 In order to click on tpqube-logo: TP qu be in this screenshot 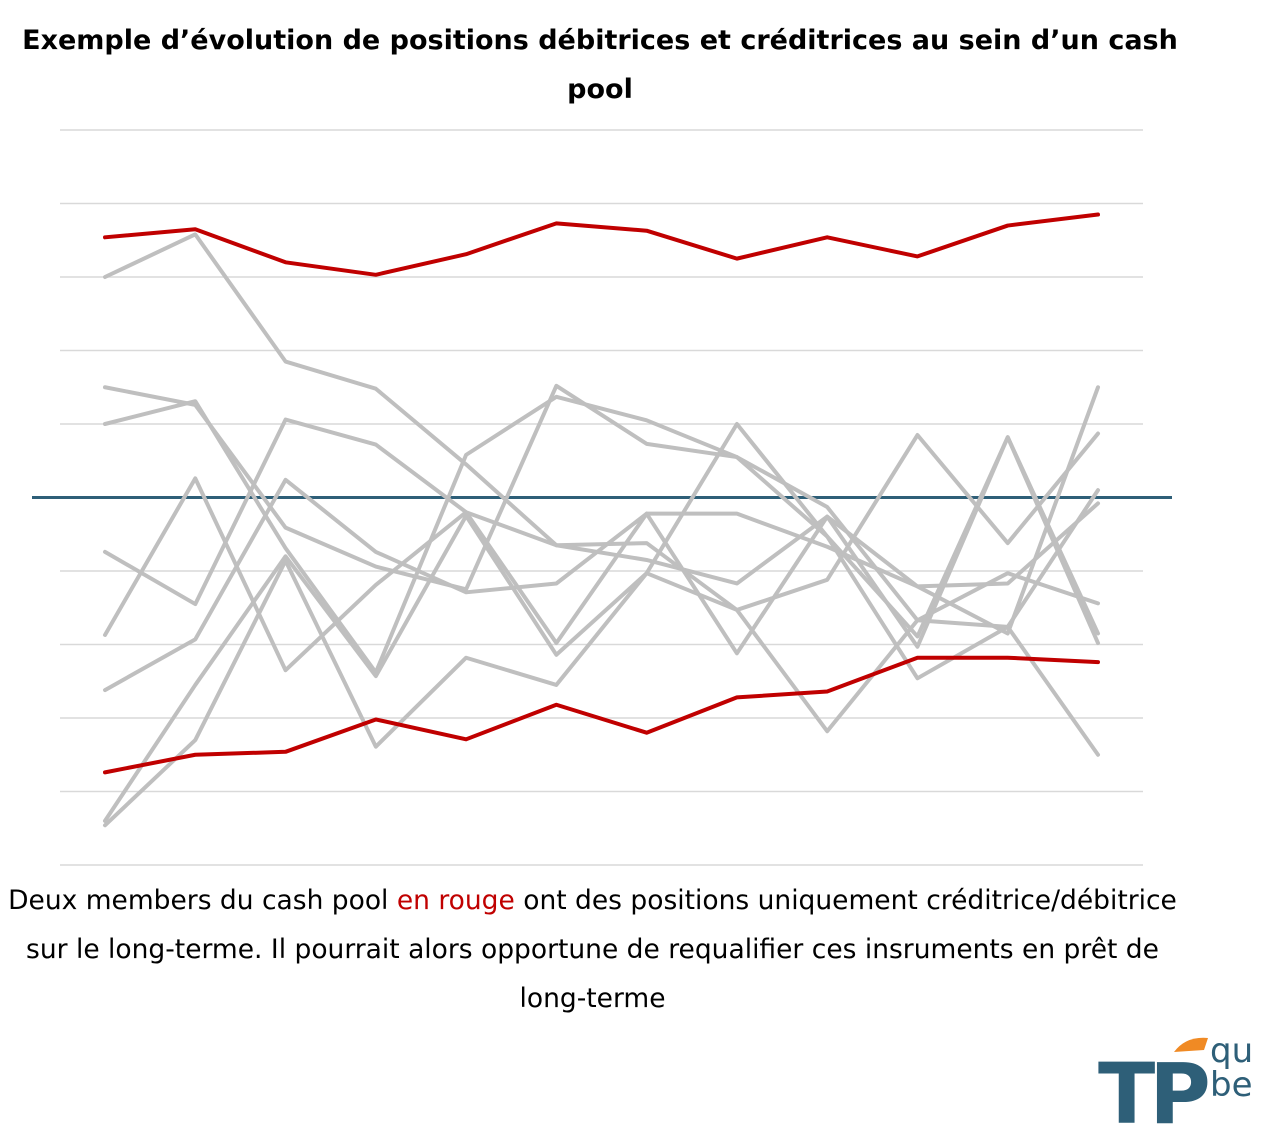, I will do `click(1175, 1079)`.